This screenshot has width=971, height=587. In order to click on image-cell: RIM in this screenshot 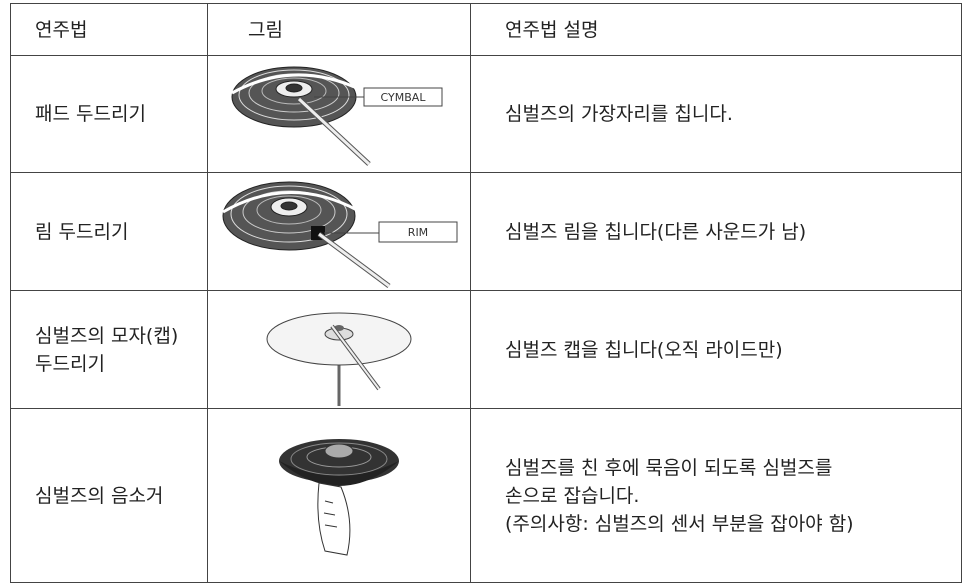, I will do `click(339, 231)`.